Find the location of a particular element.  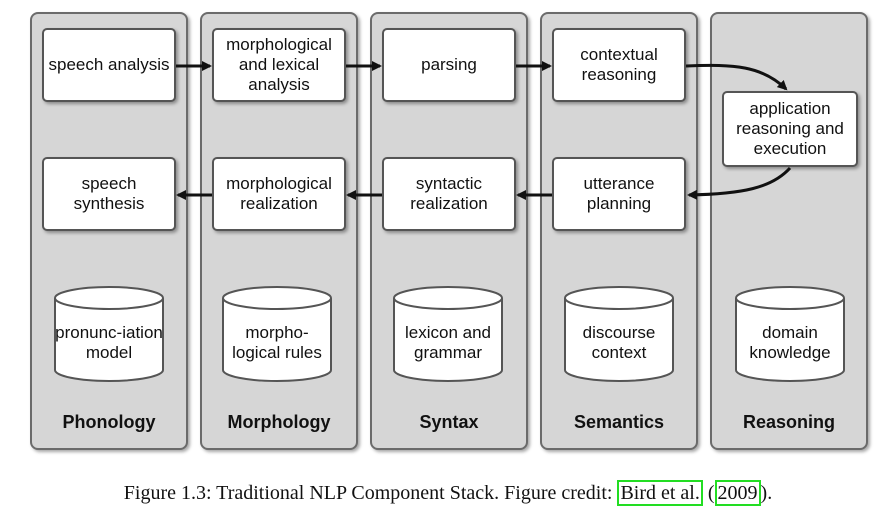

column-title-reasoning: Reasoning is located at coordinates (788, 422).